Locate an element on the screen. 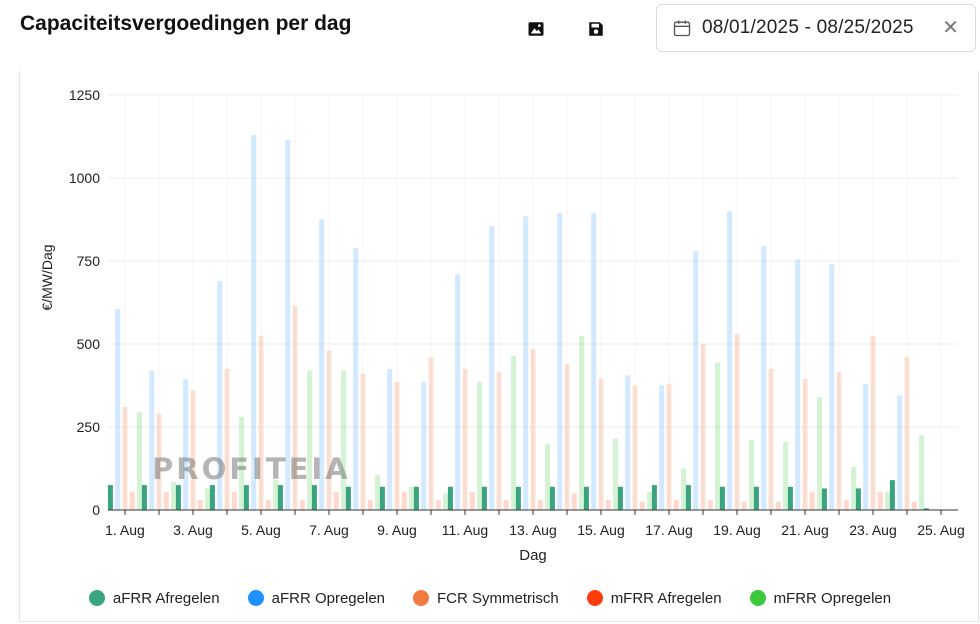 The width and height of the screenshot is (980, 624). x-tick-label: 5. Aug is located at coordinates (261, 530).